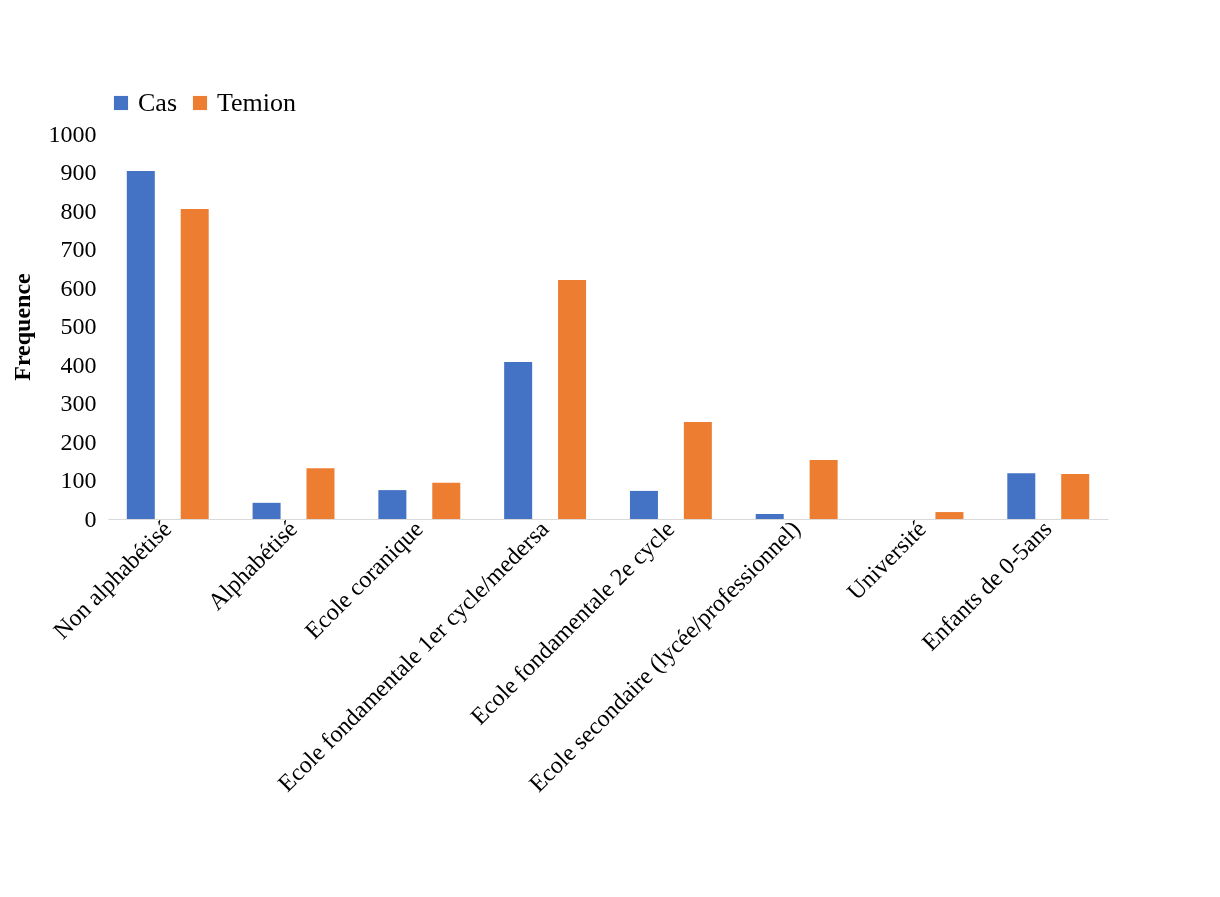 Image resolution: width=1220 pixels, height=897 pixels. Describe the element at coordinates (78, 326) in the screenshot. I see `y-tick-label: 500` at that location.